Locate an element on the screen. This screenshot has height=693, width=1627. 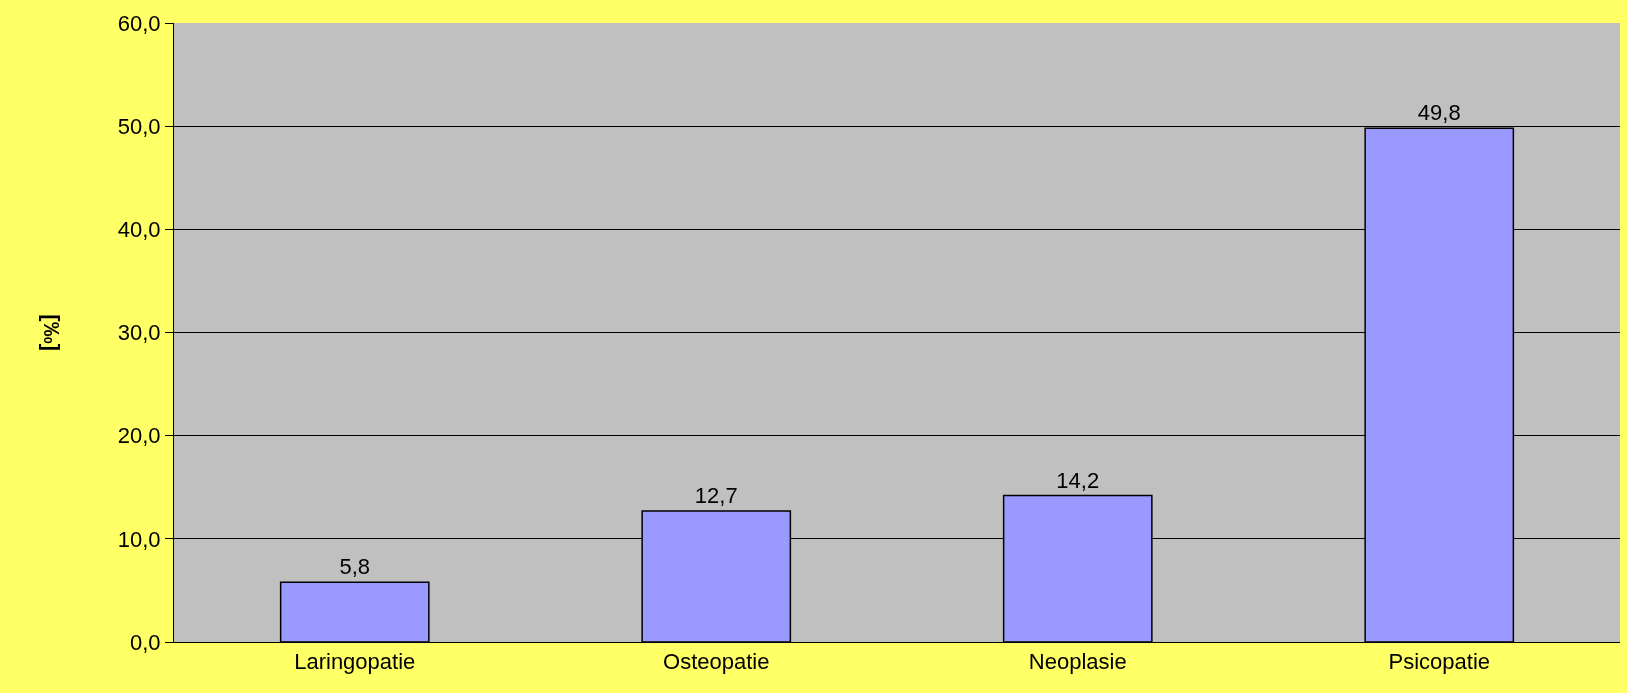
y-tick-label: 50,0 is located at coordinates (139, 126).